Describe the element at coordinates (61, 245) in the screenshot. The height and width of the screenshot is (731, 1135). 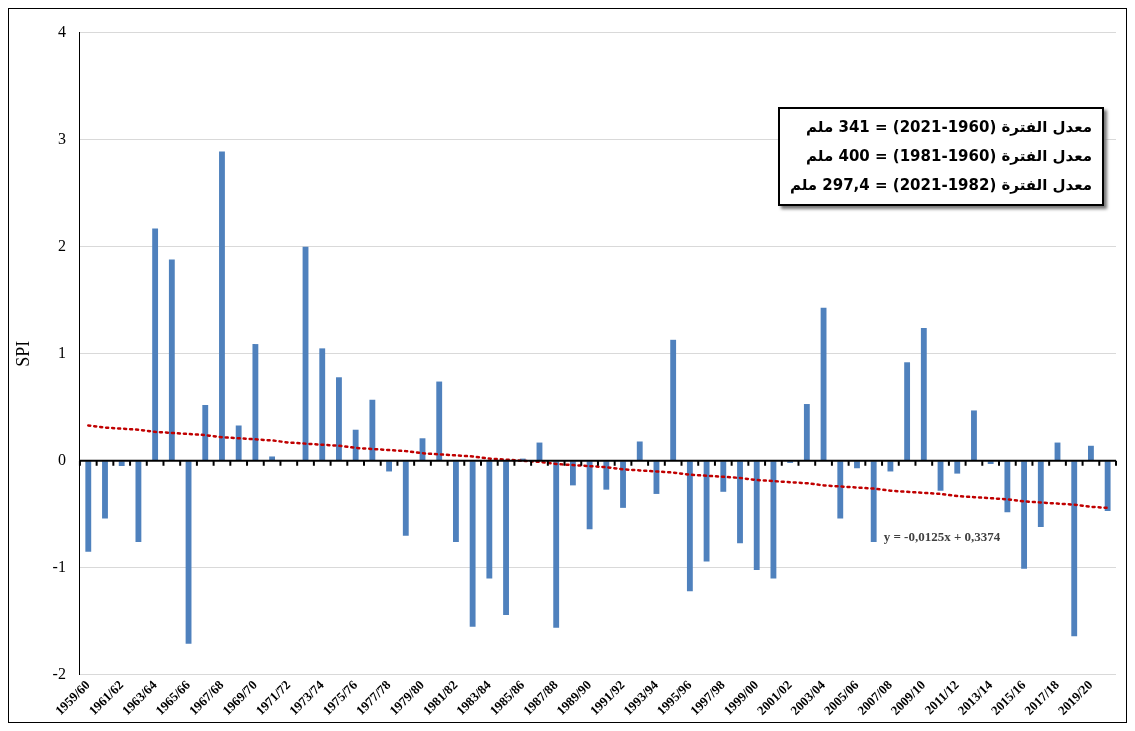
I see `y-tick-label: 2` at that location.